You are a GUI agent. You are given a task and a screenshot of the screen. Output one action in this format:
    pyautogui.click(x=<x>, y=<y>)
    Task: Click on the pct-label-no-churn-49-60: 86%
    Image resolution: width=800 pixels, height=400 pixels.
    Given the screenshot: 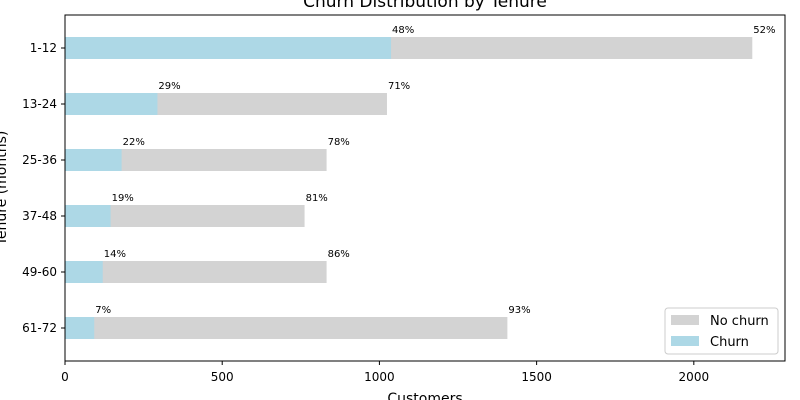 What is the action you would take?
    pyautogui.click(x=339, y=254)
    